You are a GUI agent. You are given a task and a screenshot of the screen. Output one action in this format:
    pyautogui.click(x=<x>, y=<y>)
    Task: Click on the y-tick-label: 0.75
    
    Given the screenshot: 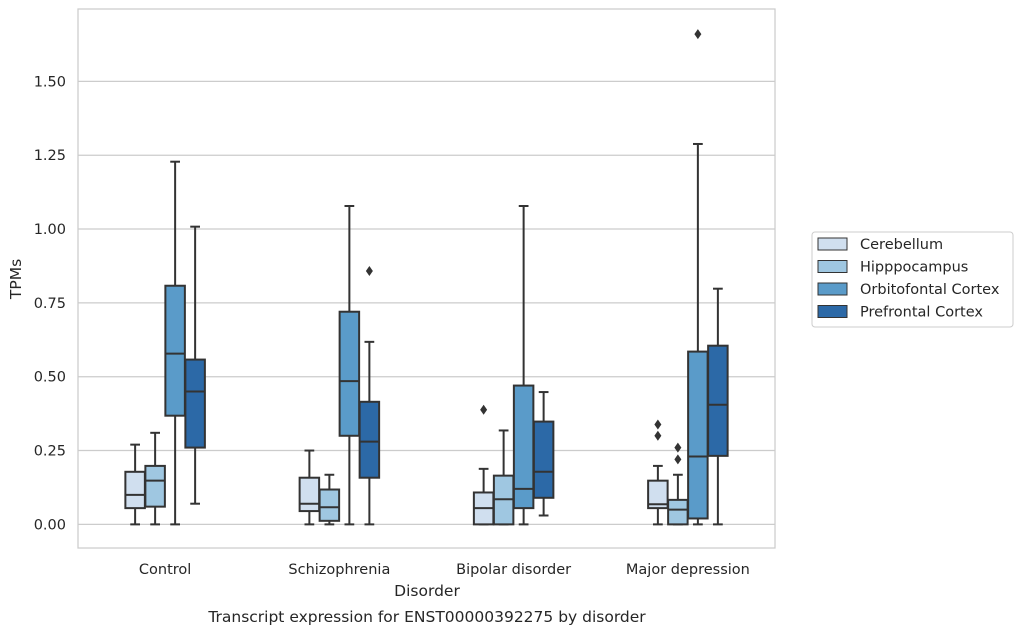 What is the action you would take?
    pyautogui.click(x=50, y=304)
    